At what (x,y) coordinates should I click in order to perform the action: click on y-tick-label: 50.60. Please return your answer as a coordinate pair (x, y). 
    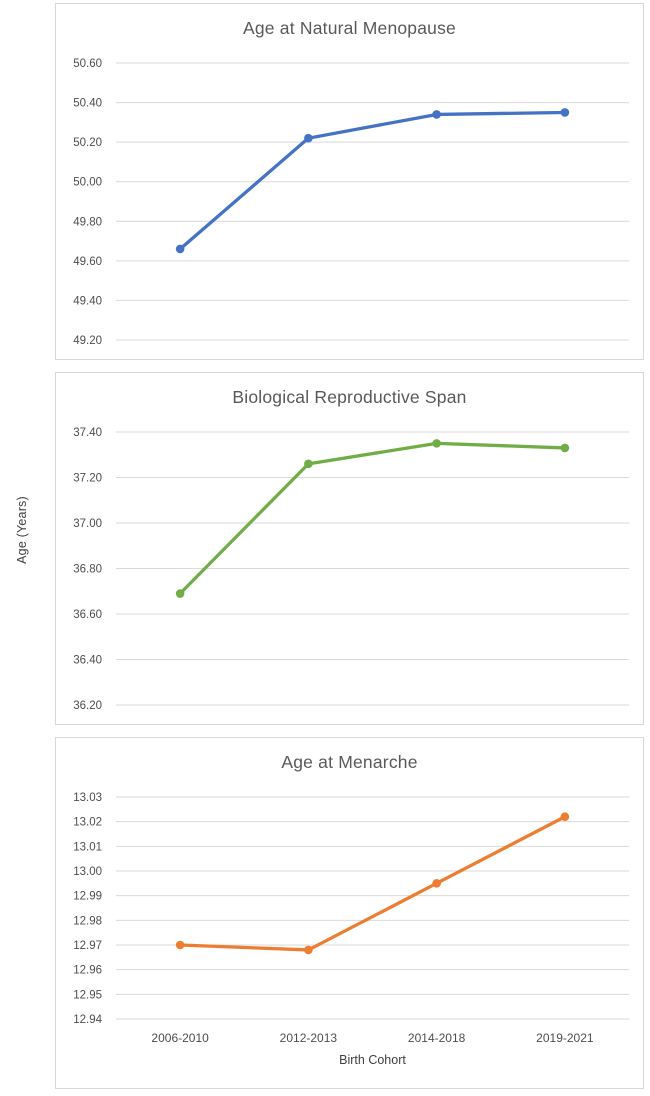
    Looking at the image, I should click on (87, 64).